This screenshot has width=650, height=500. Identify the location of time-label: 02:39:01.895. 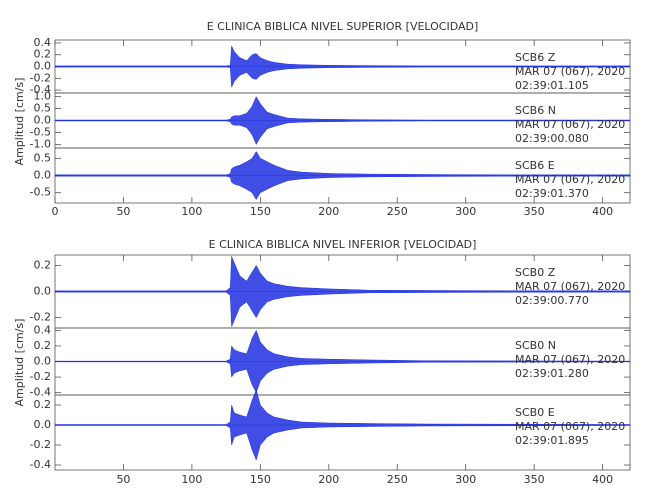
(552, 440).